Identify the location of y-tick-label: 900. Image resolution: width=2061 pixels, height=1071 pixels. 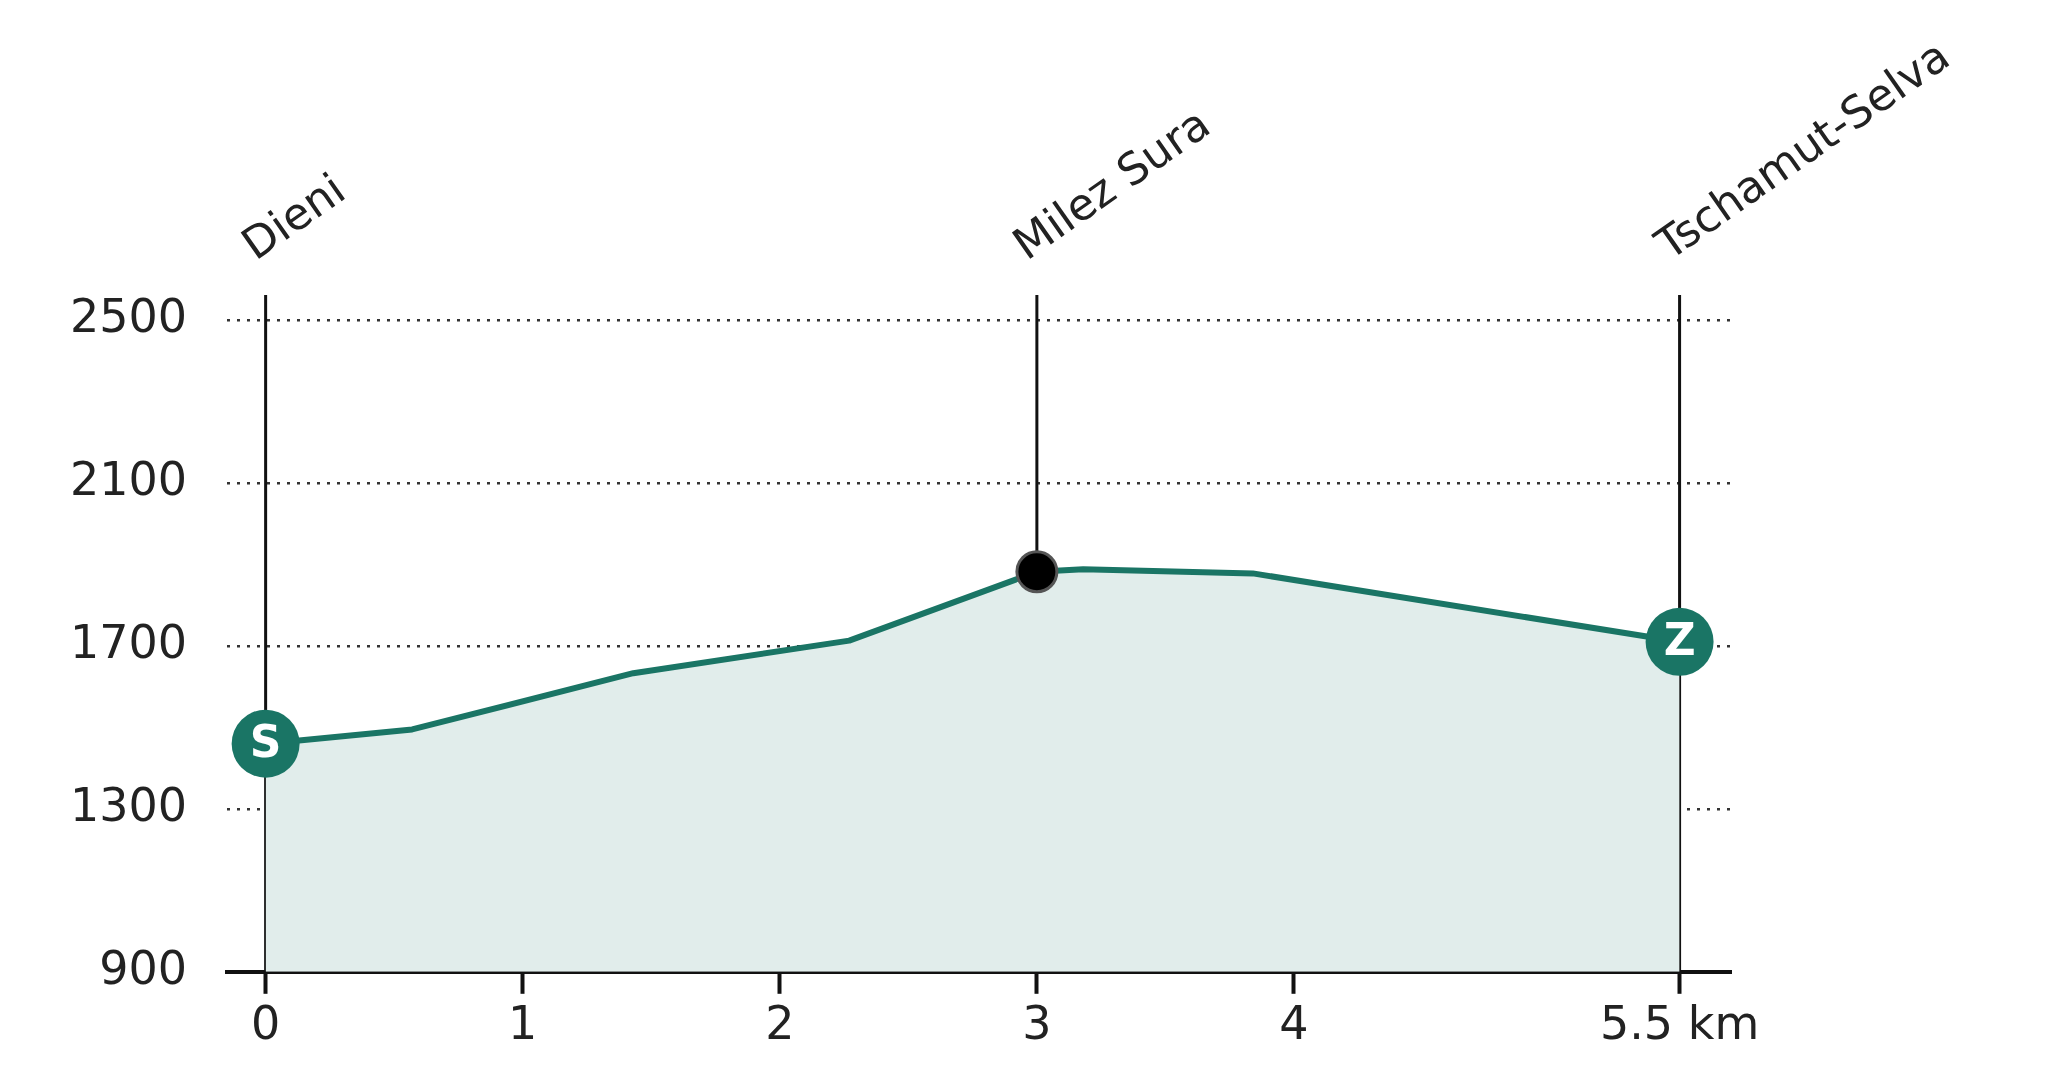
(143, 967).